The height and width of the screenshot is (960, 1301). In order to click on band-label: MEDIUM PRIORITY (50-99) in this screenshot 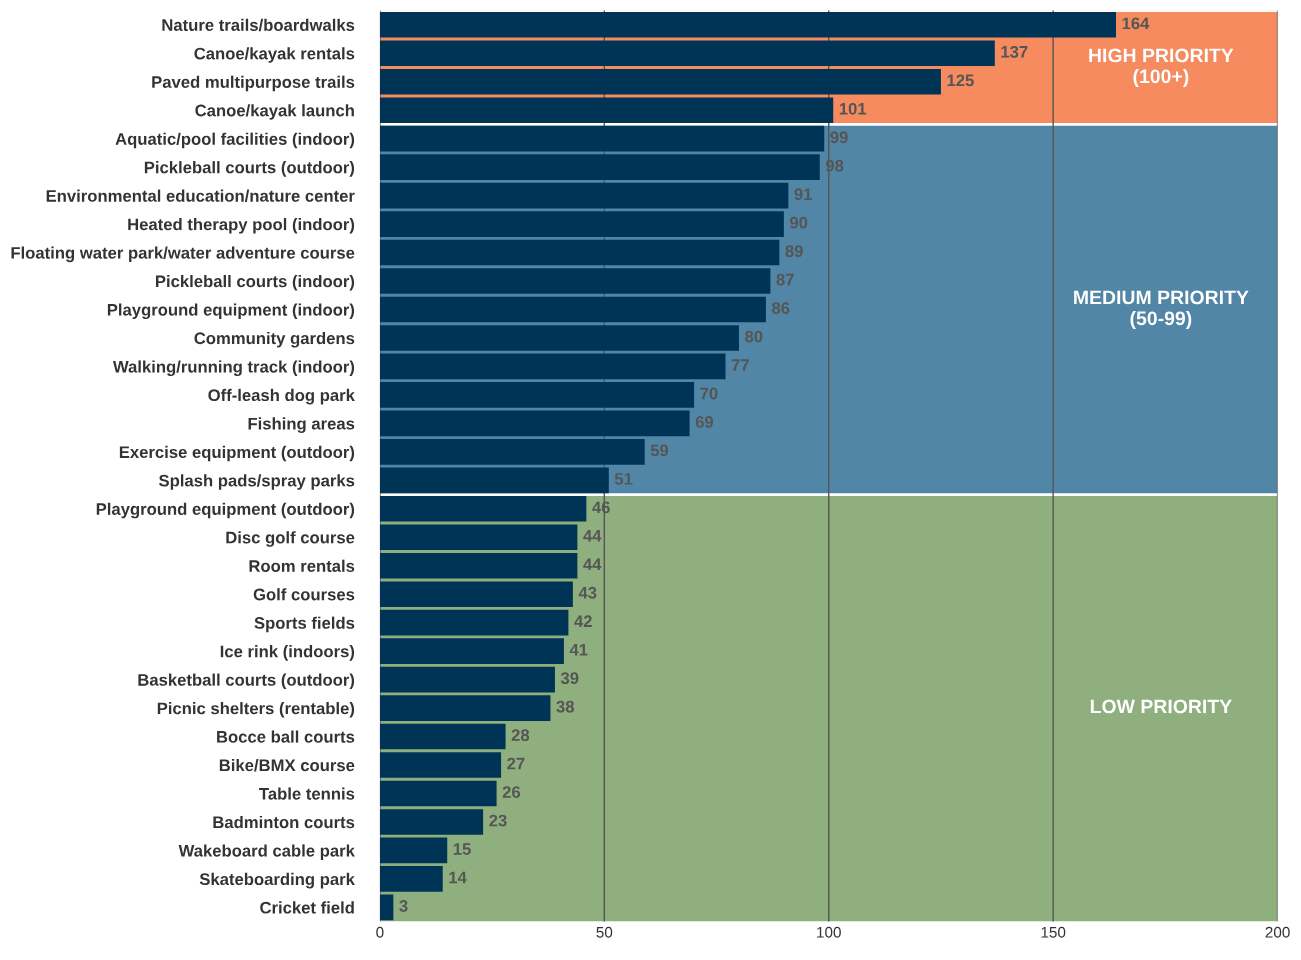, I will do `click(1161, 310)`.